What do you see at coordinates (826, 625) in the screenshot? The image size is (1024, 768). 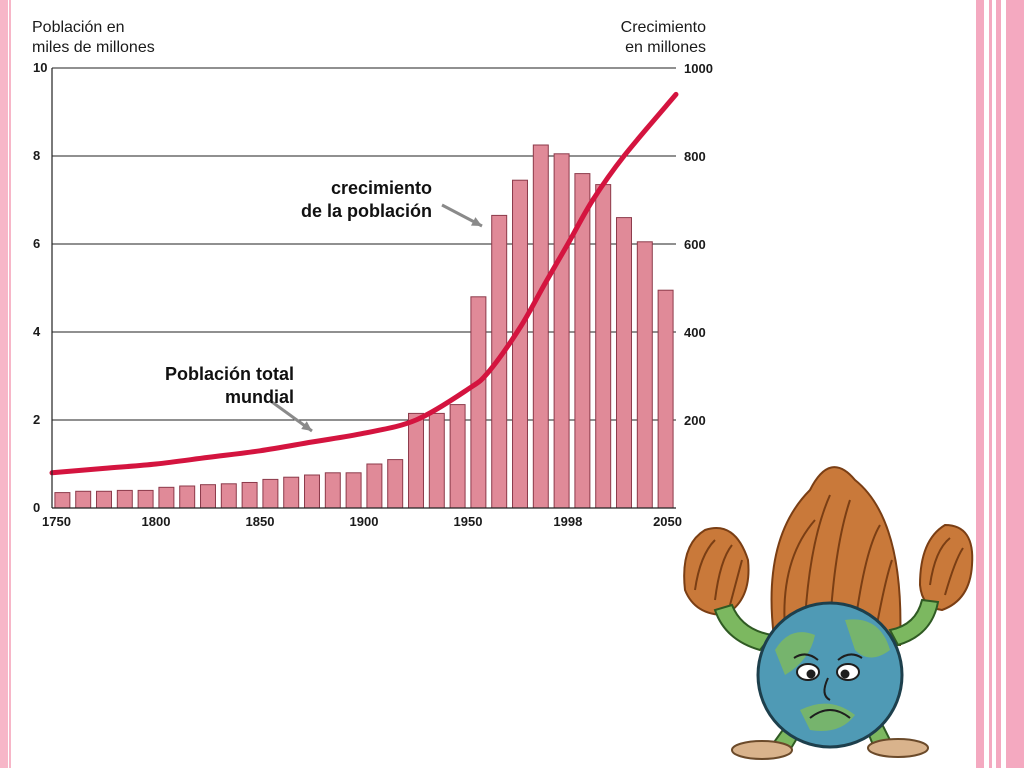 I see `arms-icon` at bounding box center [826, 625].